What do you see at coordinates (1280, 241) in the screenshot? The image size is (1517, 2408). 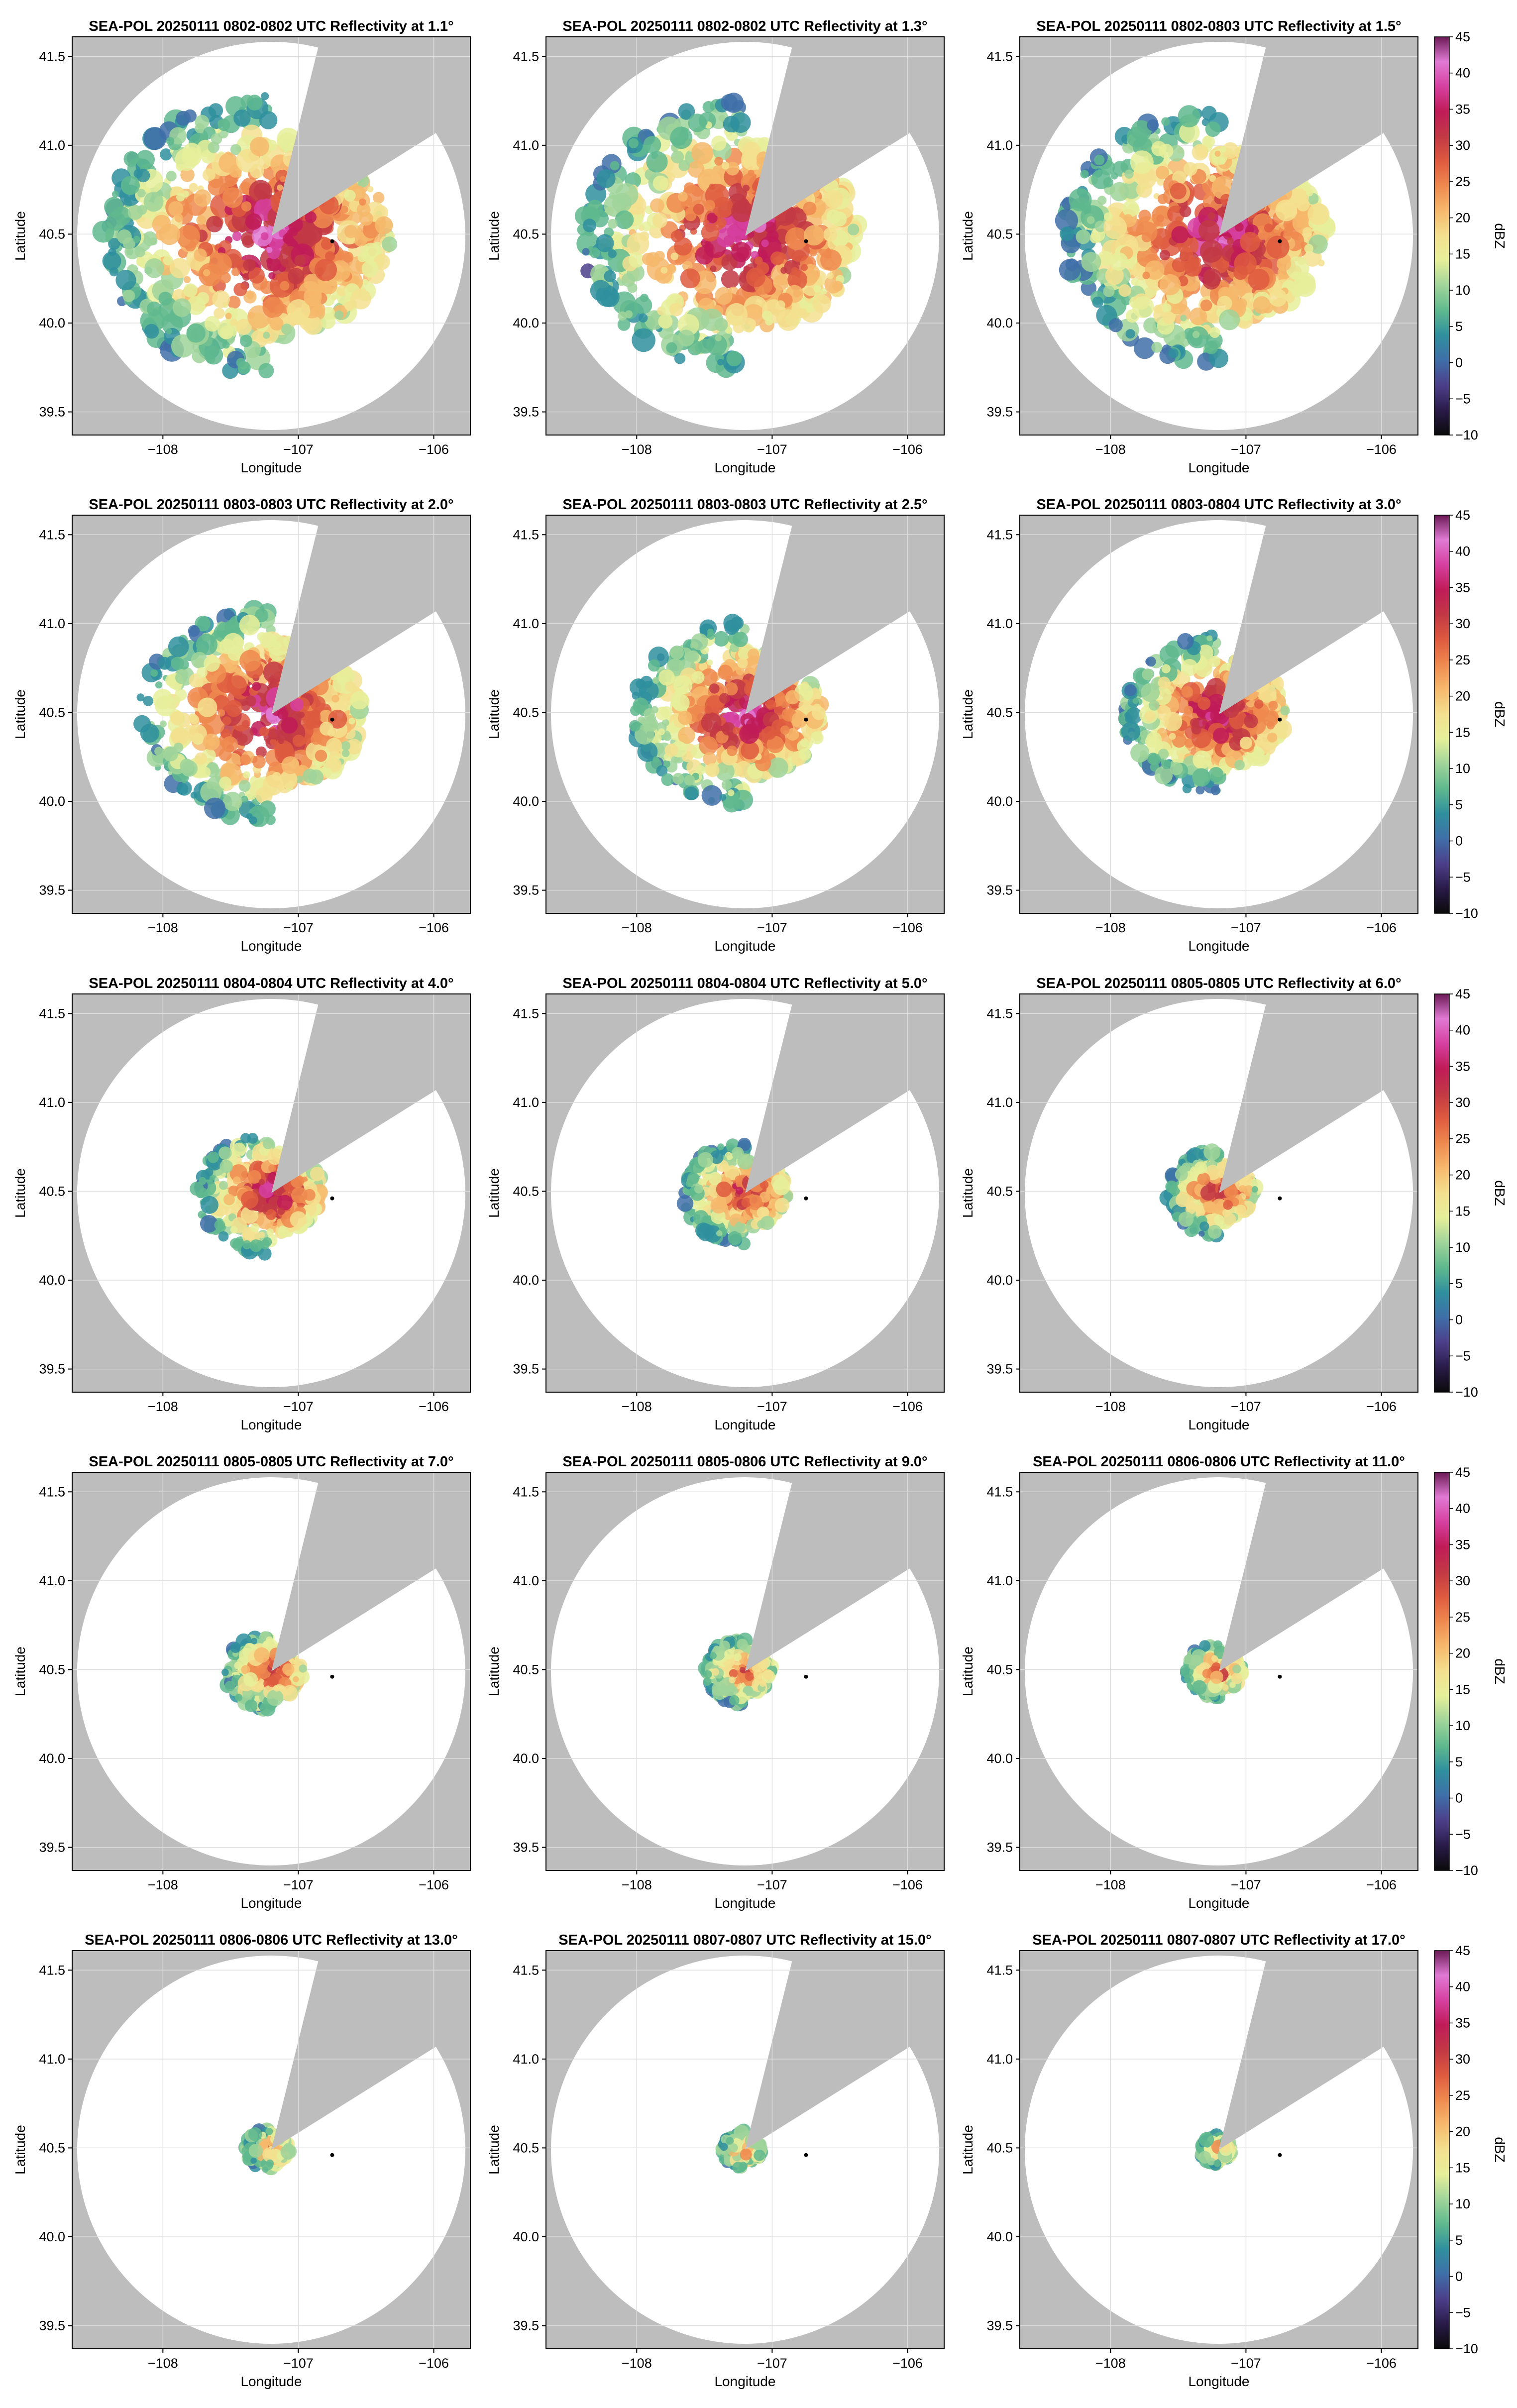 I see `station-marker` at bounding box center [1280, 241].